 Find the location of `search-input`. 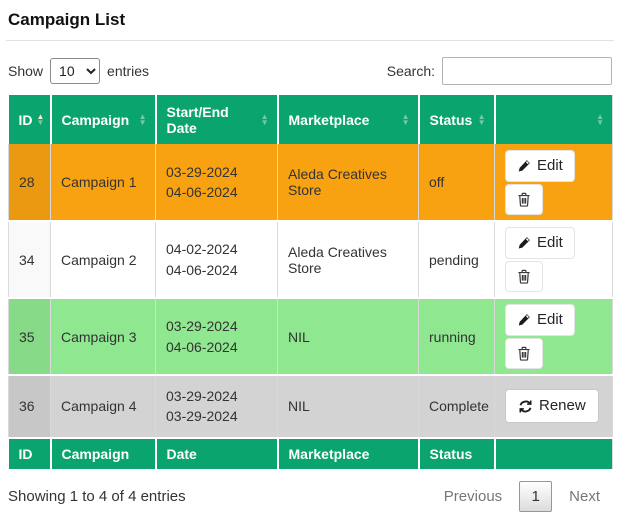

search-input is located at coordinates (527, 71).